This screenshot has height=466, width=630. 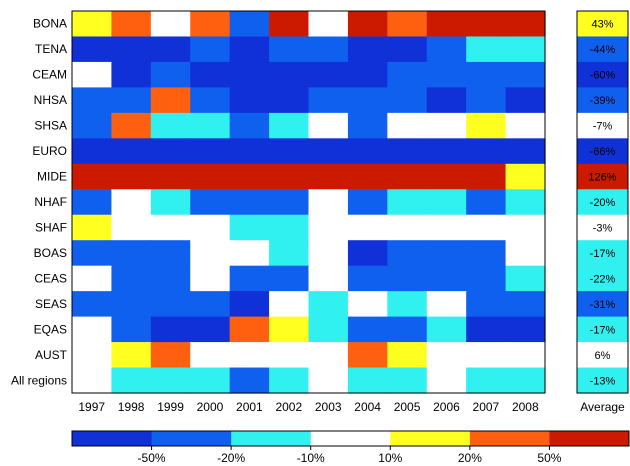 I want to click on region-label: SHAF, so click(x=51, y=227).